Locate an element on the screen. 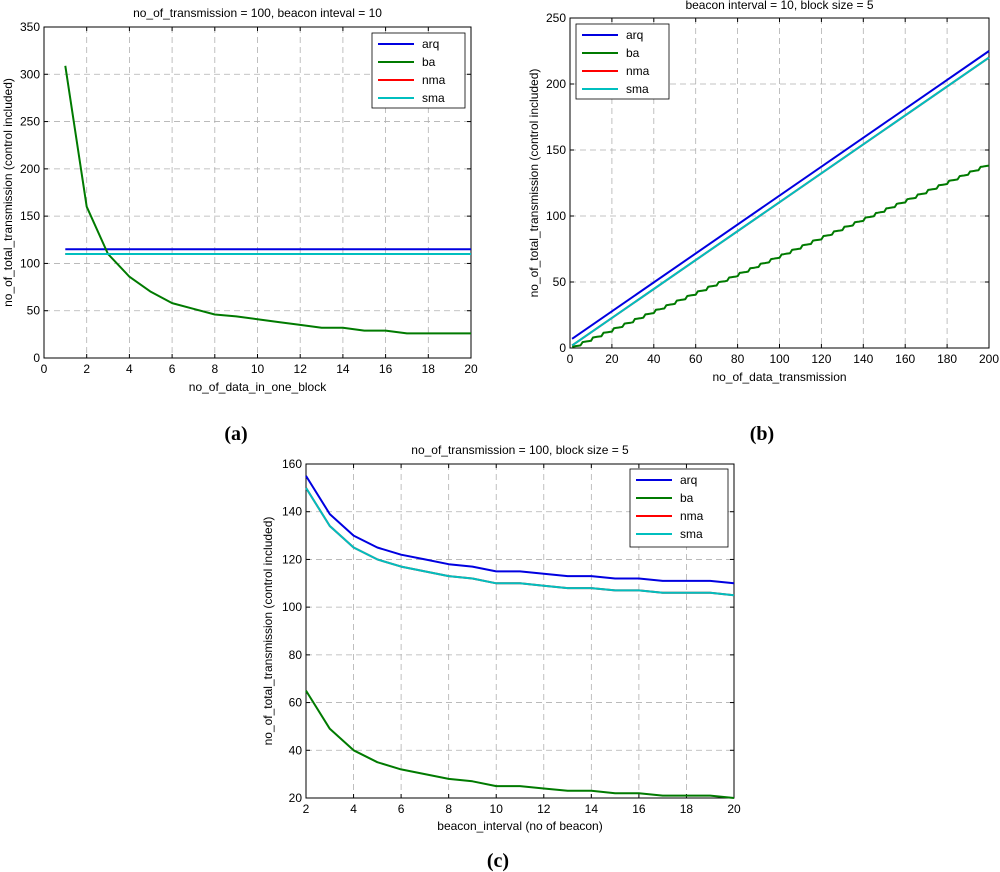 The height and width of the screenshot is (872, 1000). x-tick-label: 200 is located at coordinates (989, 359).